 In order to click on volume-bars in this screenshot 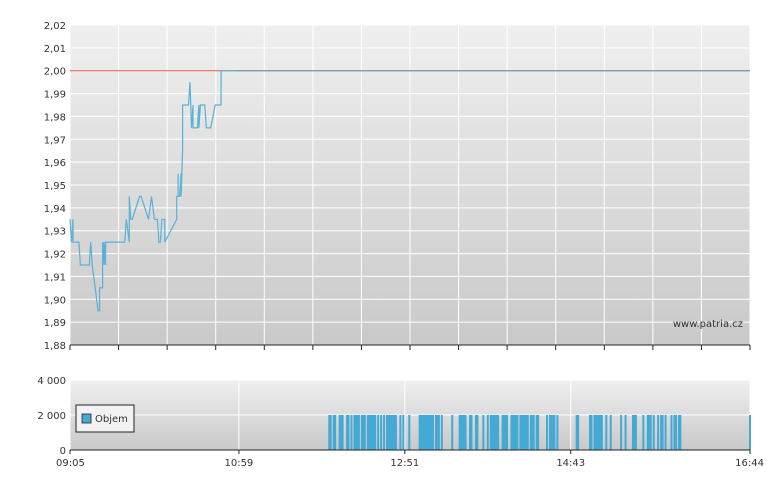, I will do `click(539, 432)`.